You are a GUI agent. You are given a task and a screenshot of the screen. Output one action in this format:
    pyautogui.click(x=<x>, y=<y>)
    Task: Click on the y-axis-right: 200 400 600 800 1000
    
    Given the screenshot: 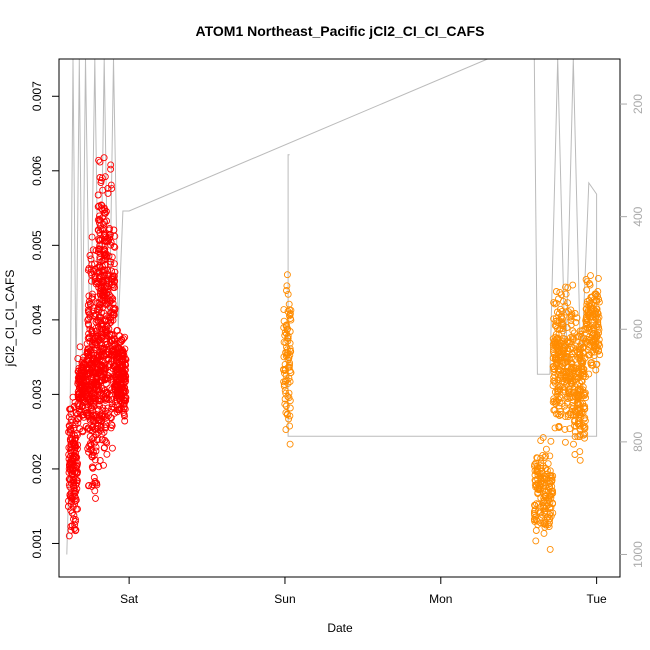 What is the action you would take?
    pyautogui.click(x=632, y=331)
    